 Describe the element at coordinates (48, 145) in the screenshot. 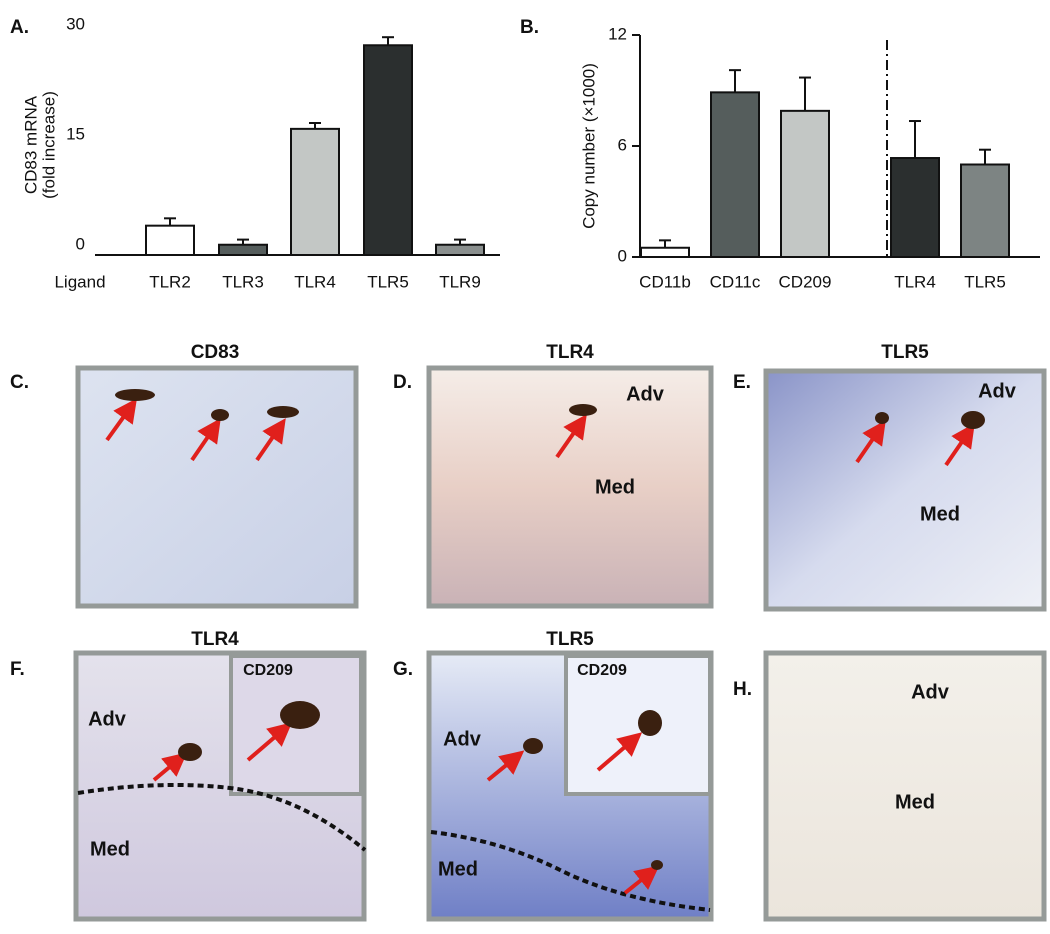

I see `y-axis-label: (fold increase)` at that location.